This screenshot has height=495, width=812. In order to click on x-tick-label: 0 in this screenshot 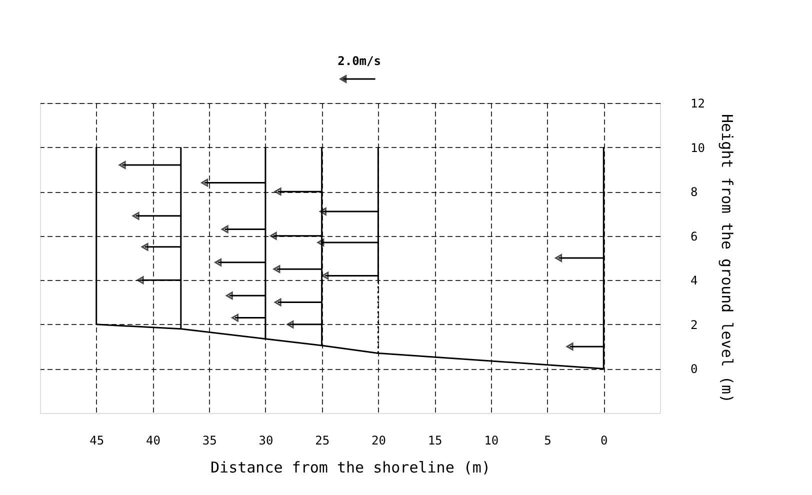, I will do `click(604, 441)`.